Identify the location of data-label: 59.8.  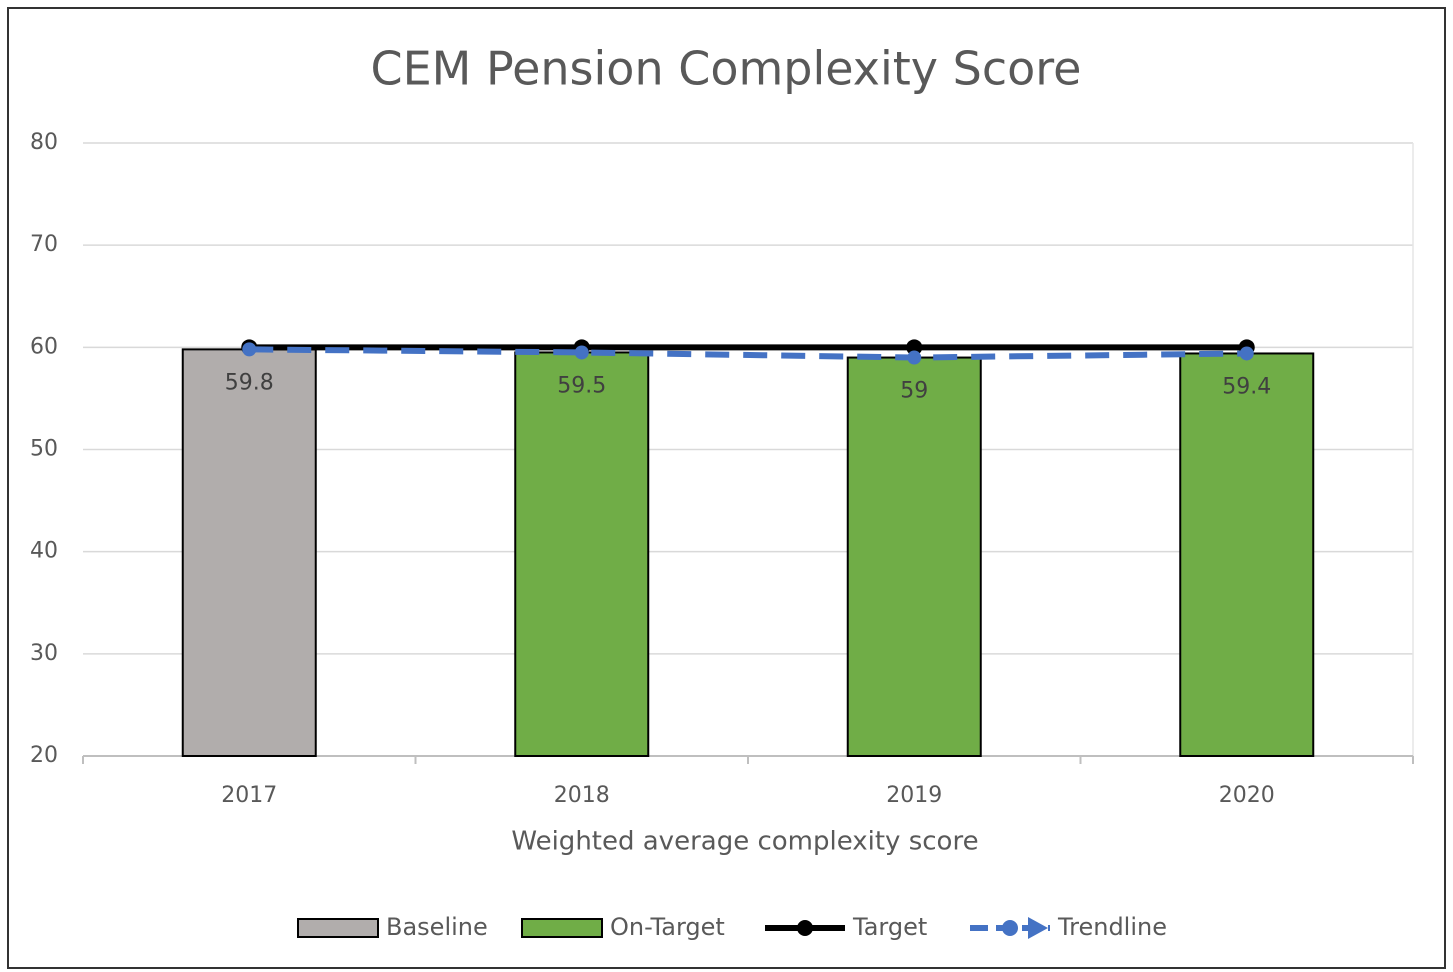
(249, 382).